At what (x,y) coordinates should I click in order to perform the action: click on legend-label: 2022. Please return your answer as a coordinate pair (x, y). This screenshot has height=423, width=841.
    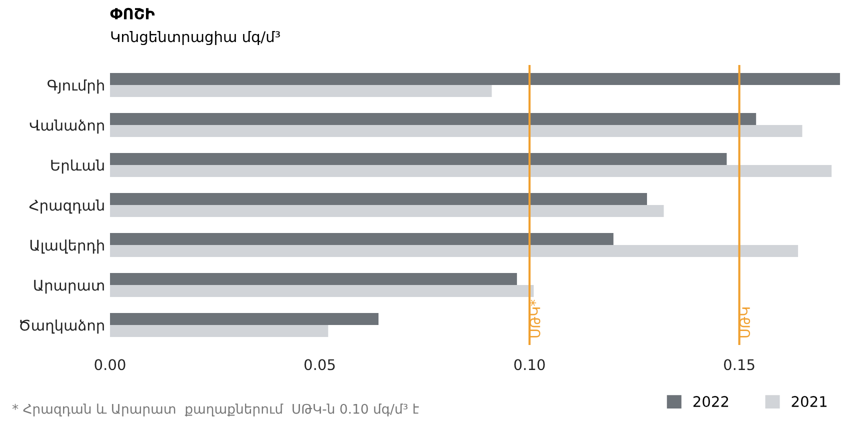
    Looking at the image, I should click on (710, 402).